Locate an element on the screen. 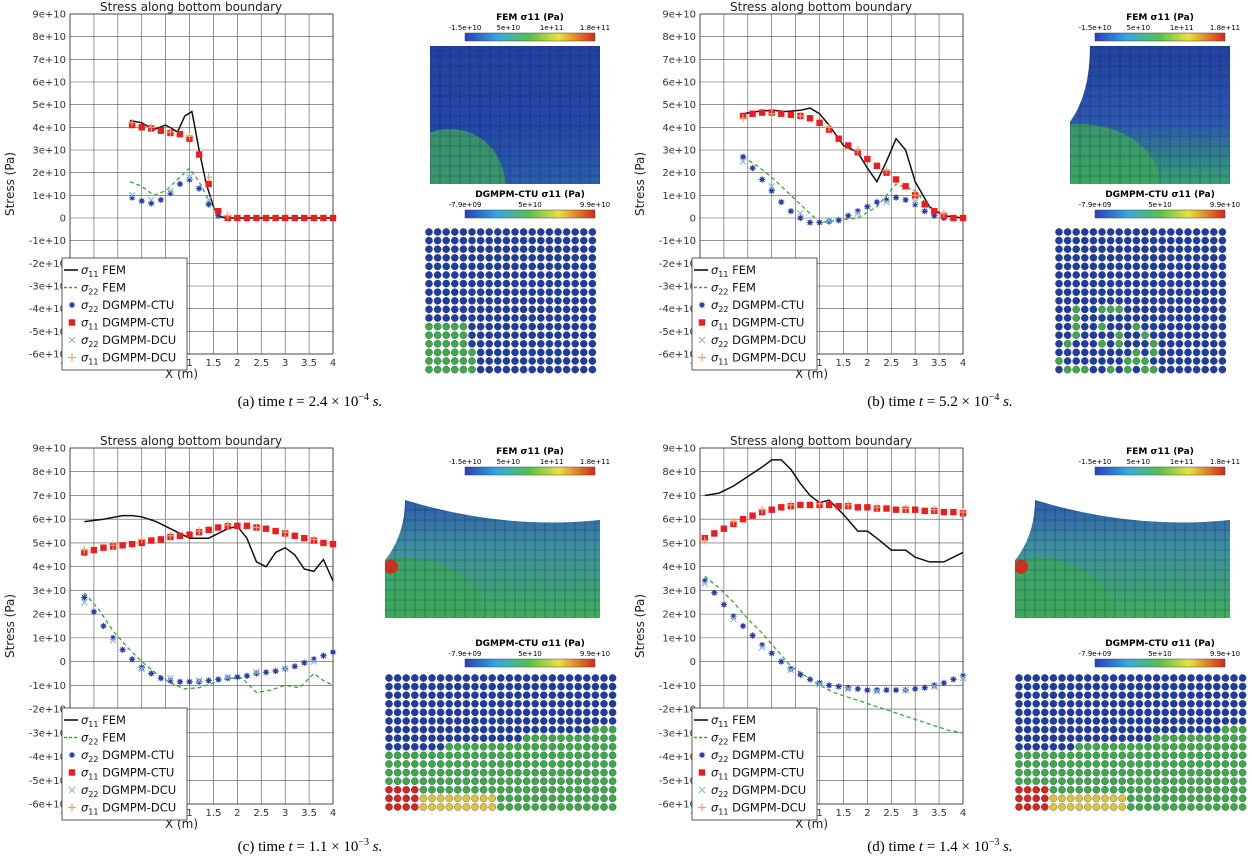  y-tick-label: 7e+10 is located at coordinates (49, 60).